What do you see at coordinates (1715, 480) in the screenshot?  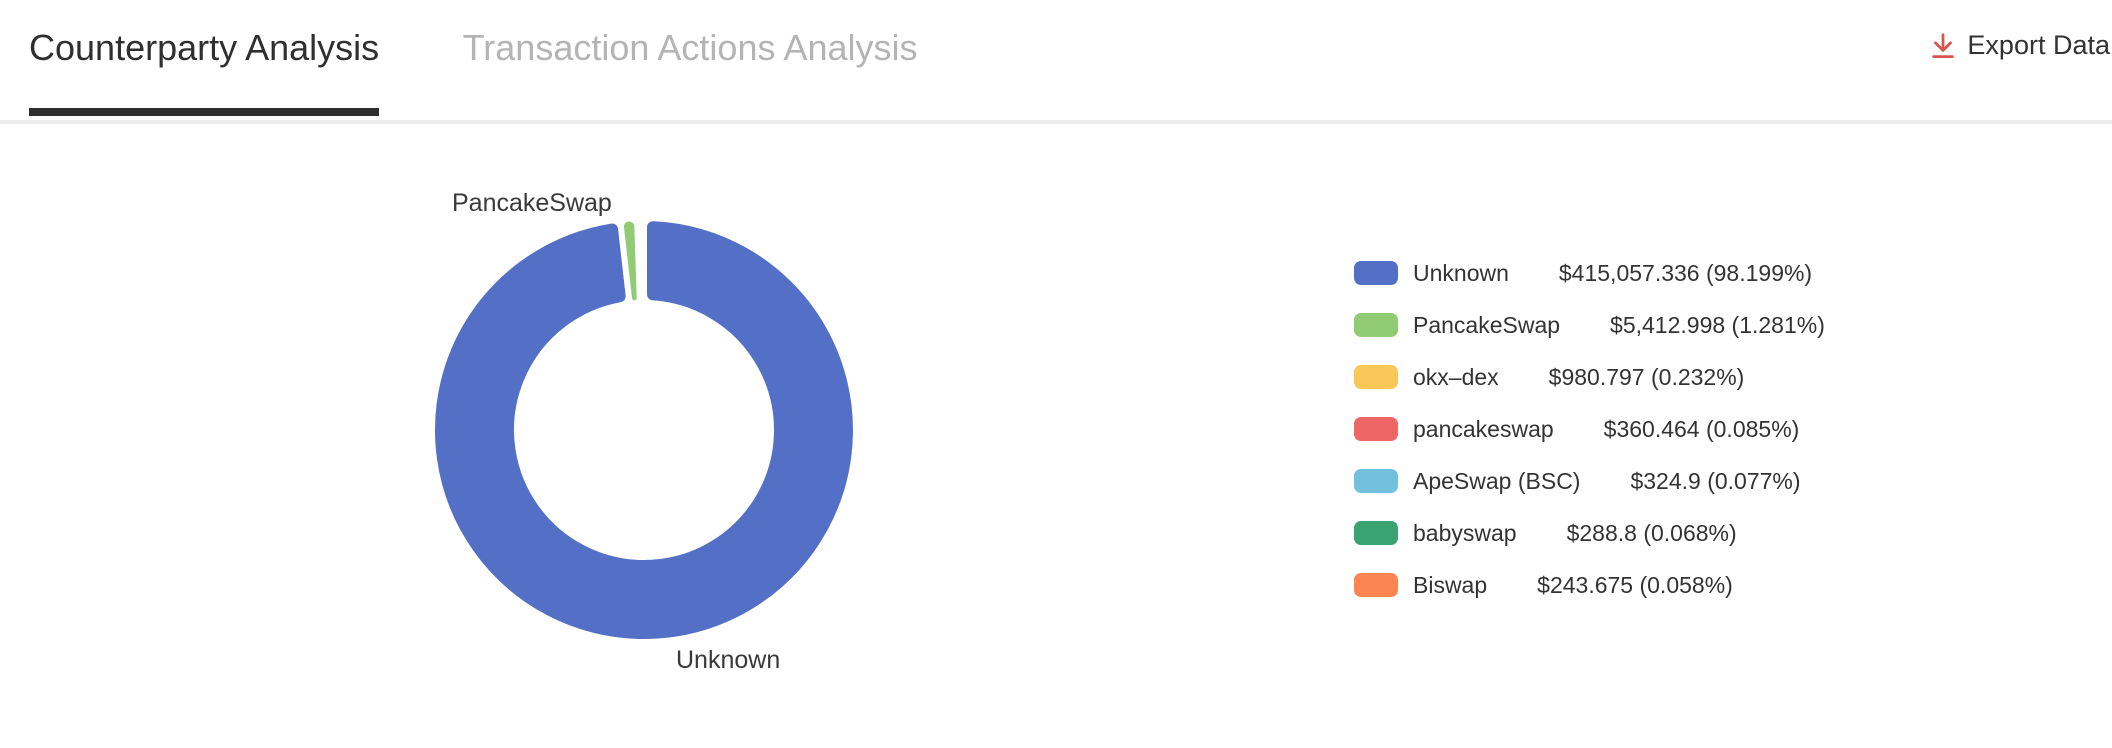 I see `legend-value: $324.9 (0.077%)` at bounding box center [1715, 480].